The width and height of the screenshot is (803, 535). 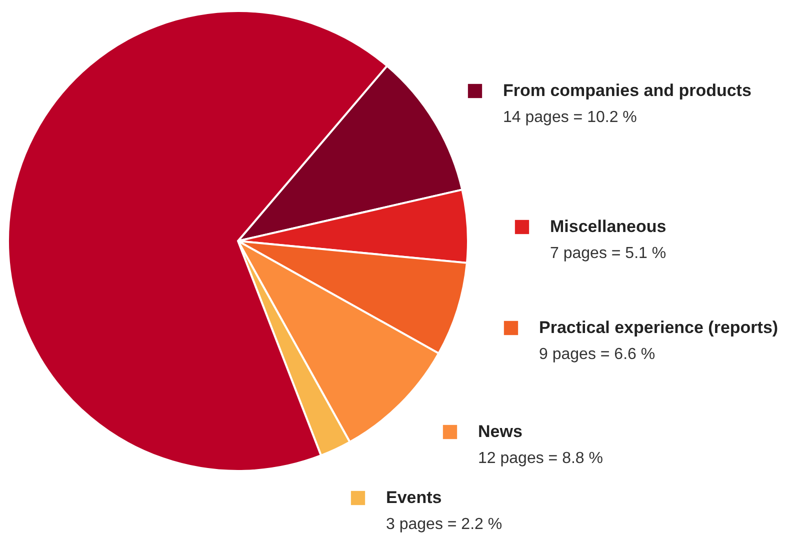 I want to click on data-label: 14 pages = 10.2 %, so click(x=570, y=117).